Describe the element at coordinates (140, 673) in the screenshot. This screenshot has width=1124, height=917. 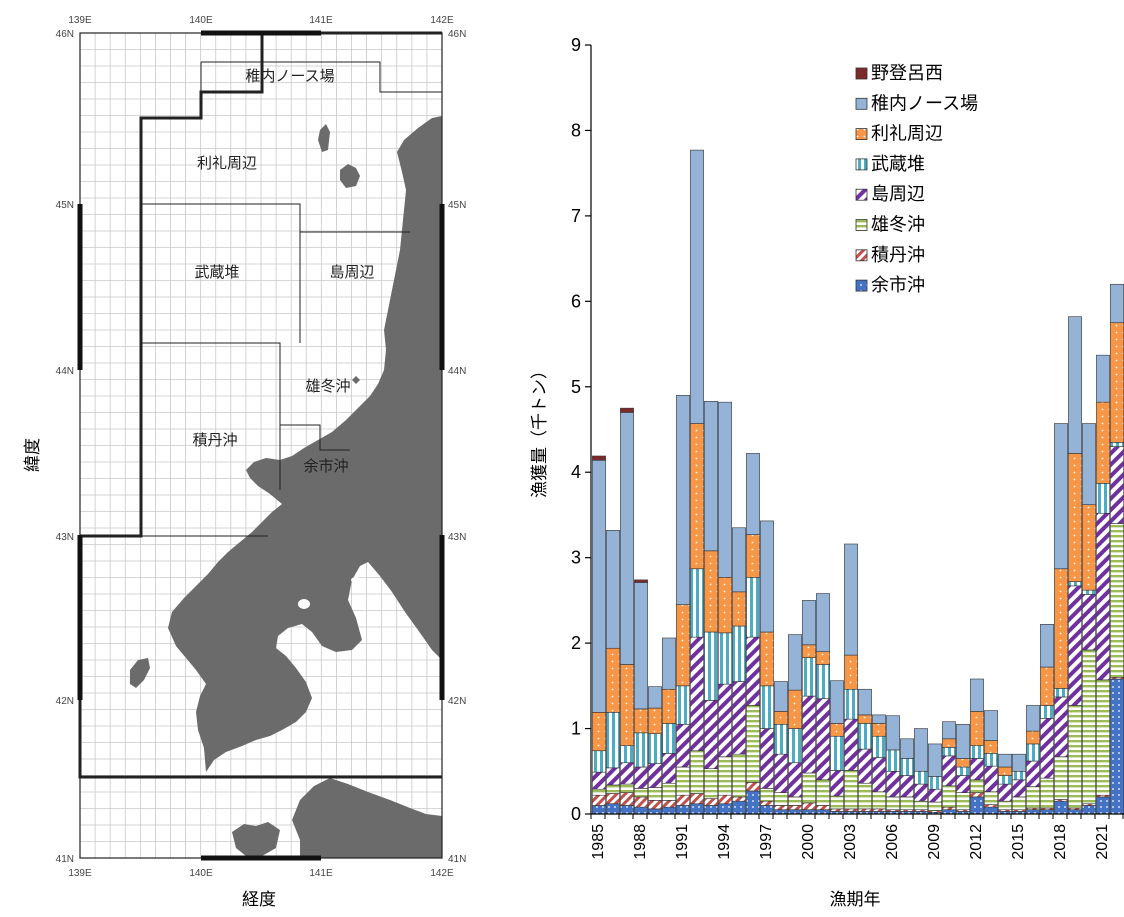
I see `okushiri-island` at that location.